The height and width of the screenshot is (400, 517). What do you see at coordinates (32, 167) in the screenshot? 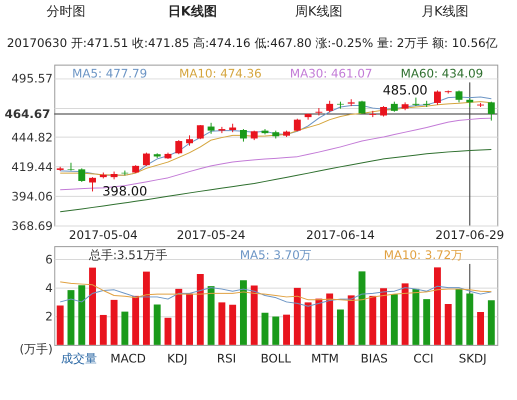
I see `y-tick-label: 419.44` at bounding box center [32, 167].